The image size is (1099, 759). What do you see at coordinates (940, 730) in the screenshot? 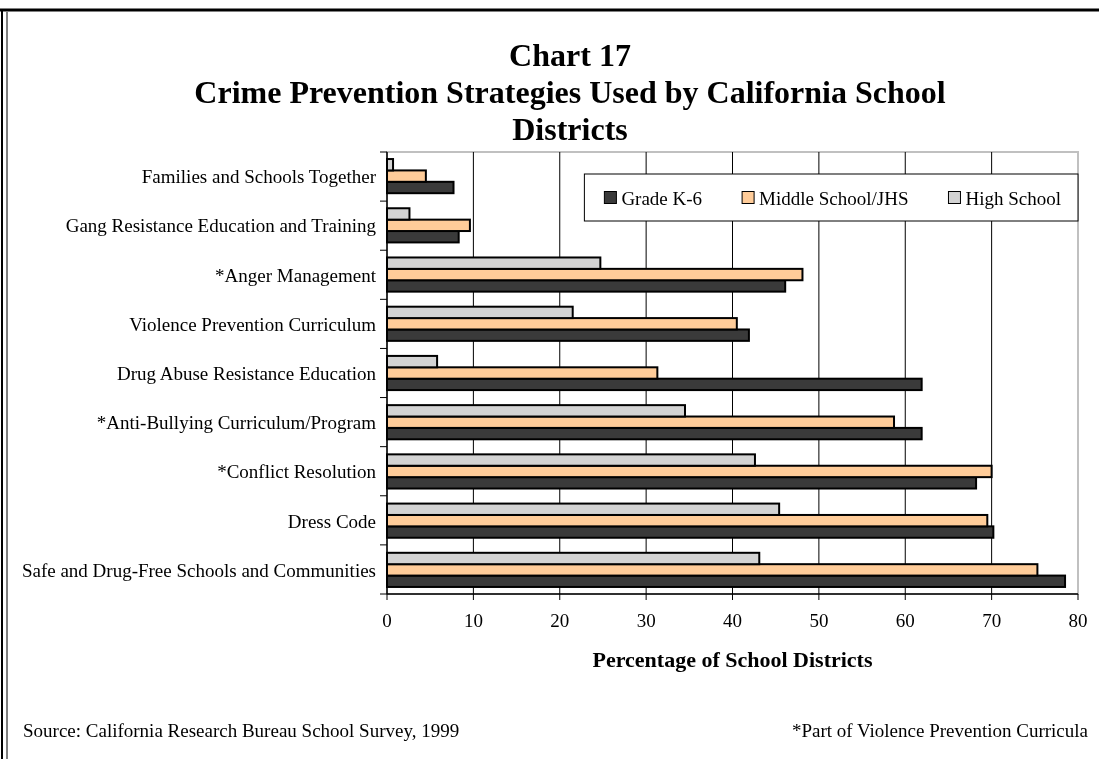
I see `text: *Part of Violence Prevention Curricula` at bounding box center [940, 730].